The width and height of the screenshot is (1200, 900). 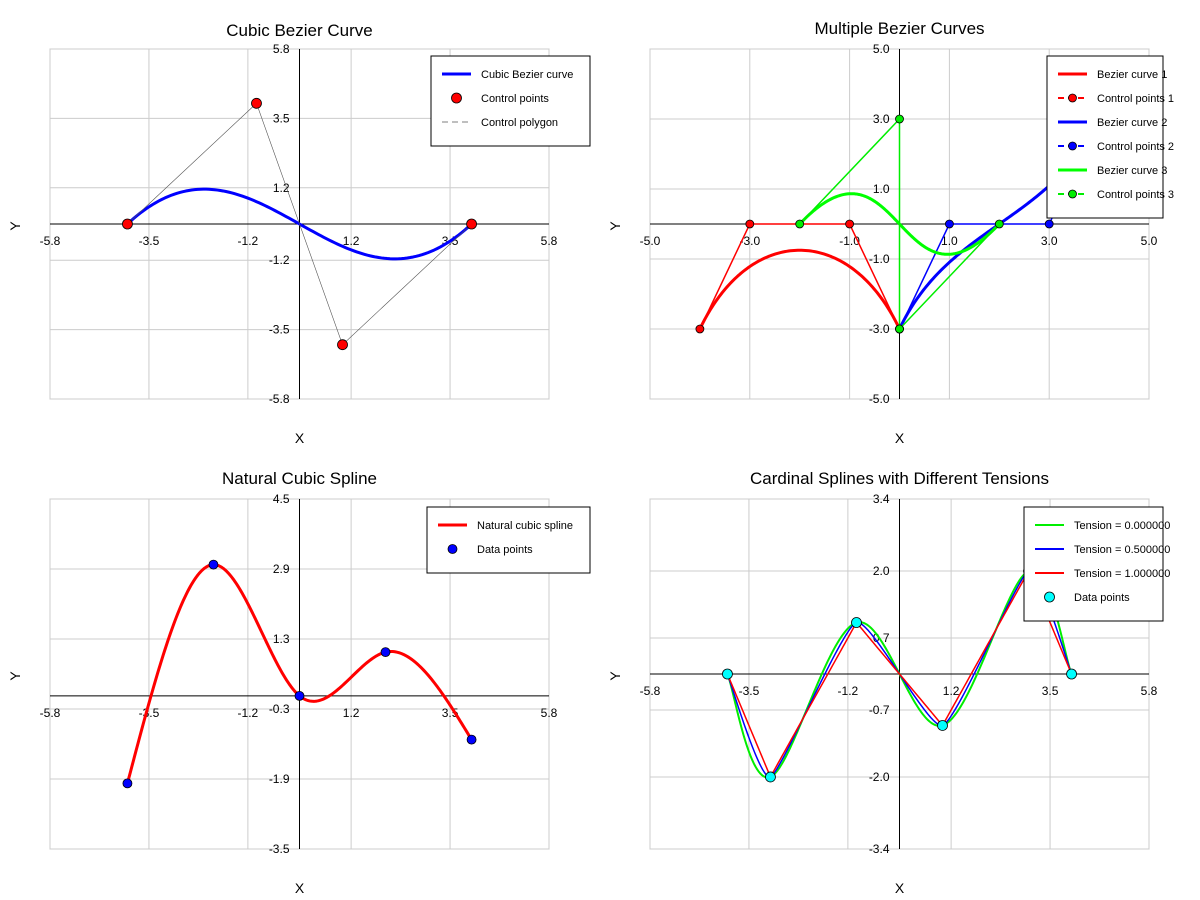 I want to click on chart-title: Natural Cubic Spline, so click(x=299, y=478).